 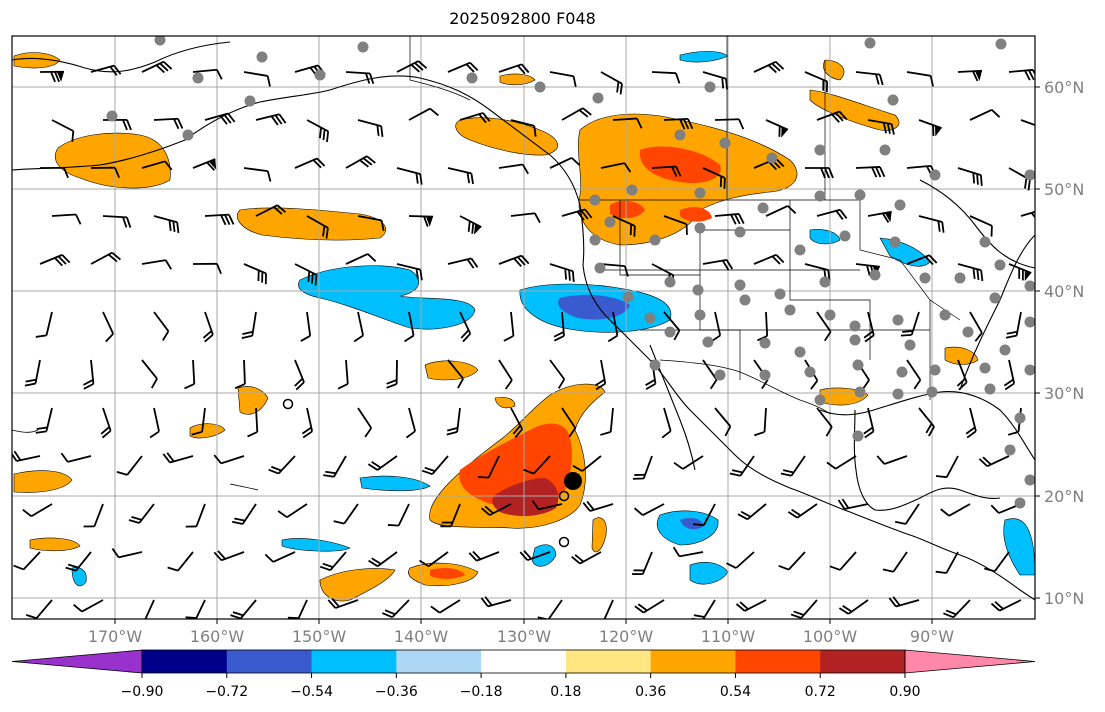 I want to click on colorbar-tick-label: −0.54, so click(x=311, y=692).